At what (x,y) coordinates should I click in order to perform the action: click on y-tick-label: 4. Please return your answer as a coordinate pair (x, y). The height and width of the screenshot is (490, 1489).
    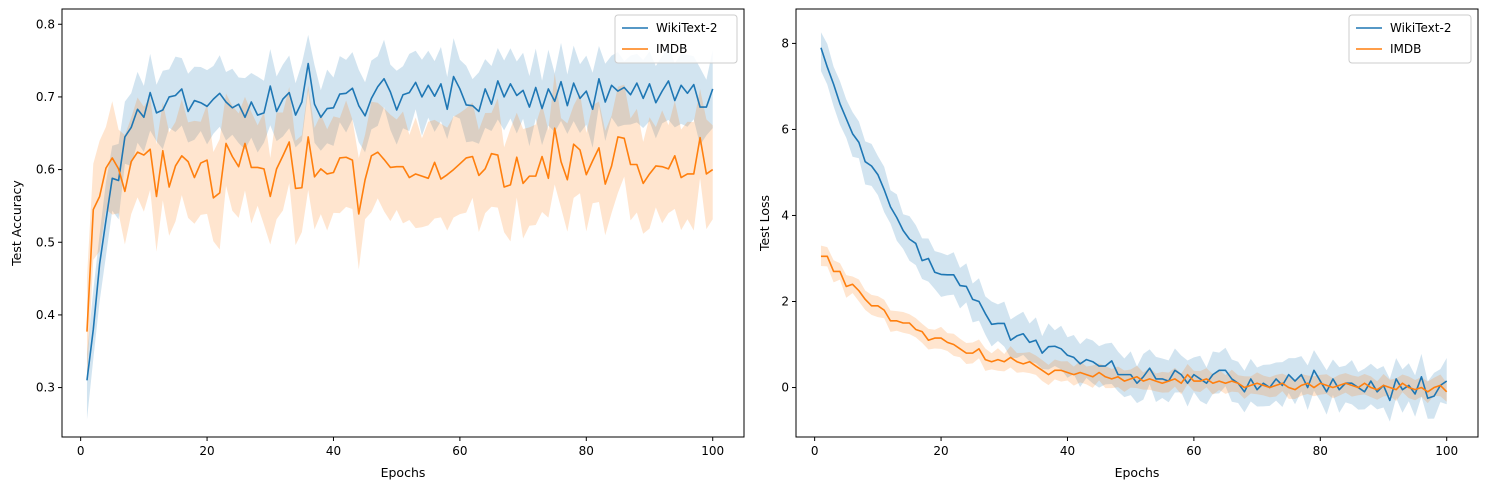
    Looking at the image, I should click on (785, 215).